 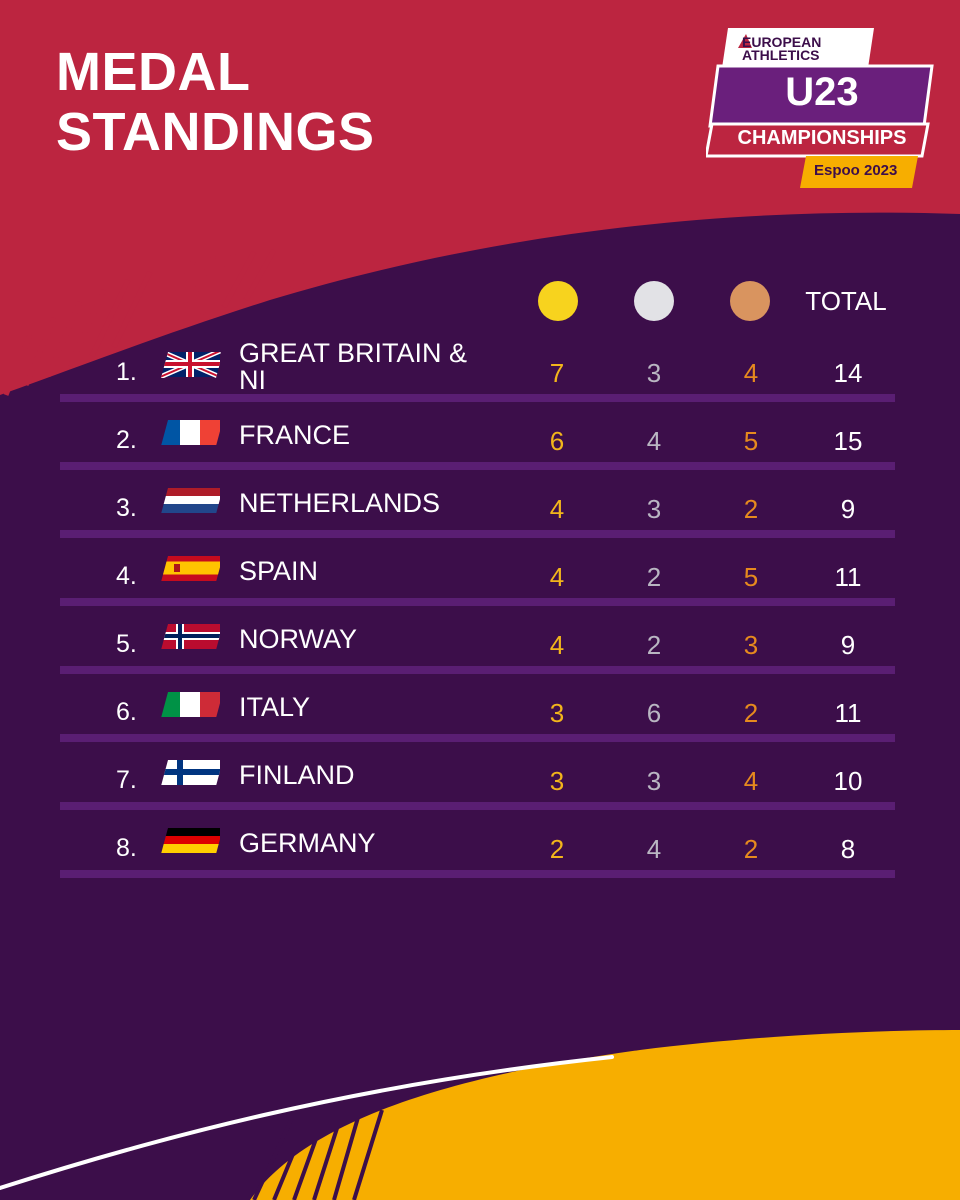 What do you see at coordinates (846, 301) in the screenshot?
I see `total-column-header: TOTAL` at bounding box center [846, 301].